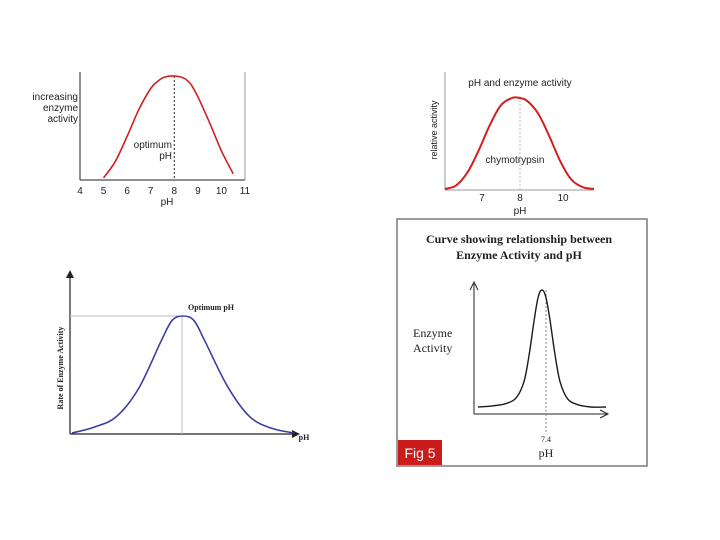  I want to click on chart-1-ylabel-line-3: activity, so click(62, 119).